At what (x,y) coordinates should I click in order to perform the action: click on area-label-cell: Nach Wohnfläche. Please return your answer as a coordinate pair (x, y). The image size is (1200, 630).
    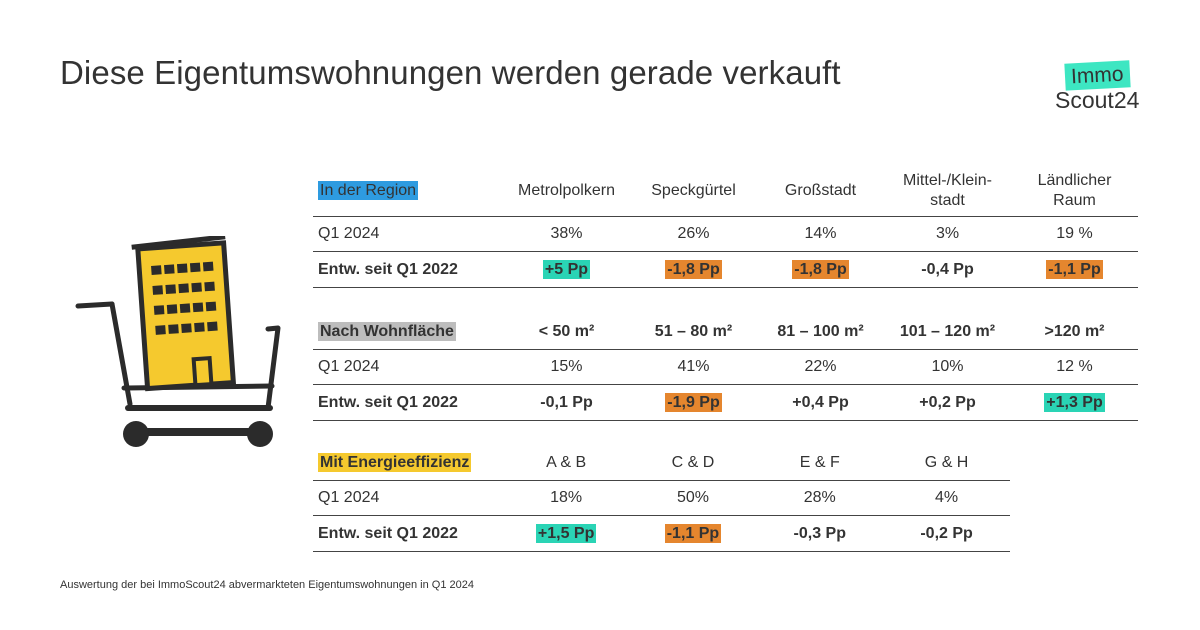
    Looking at the image, I should click on (408, 331).